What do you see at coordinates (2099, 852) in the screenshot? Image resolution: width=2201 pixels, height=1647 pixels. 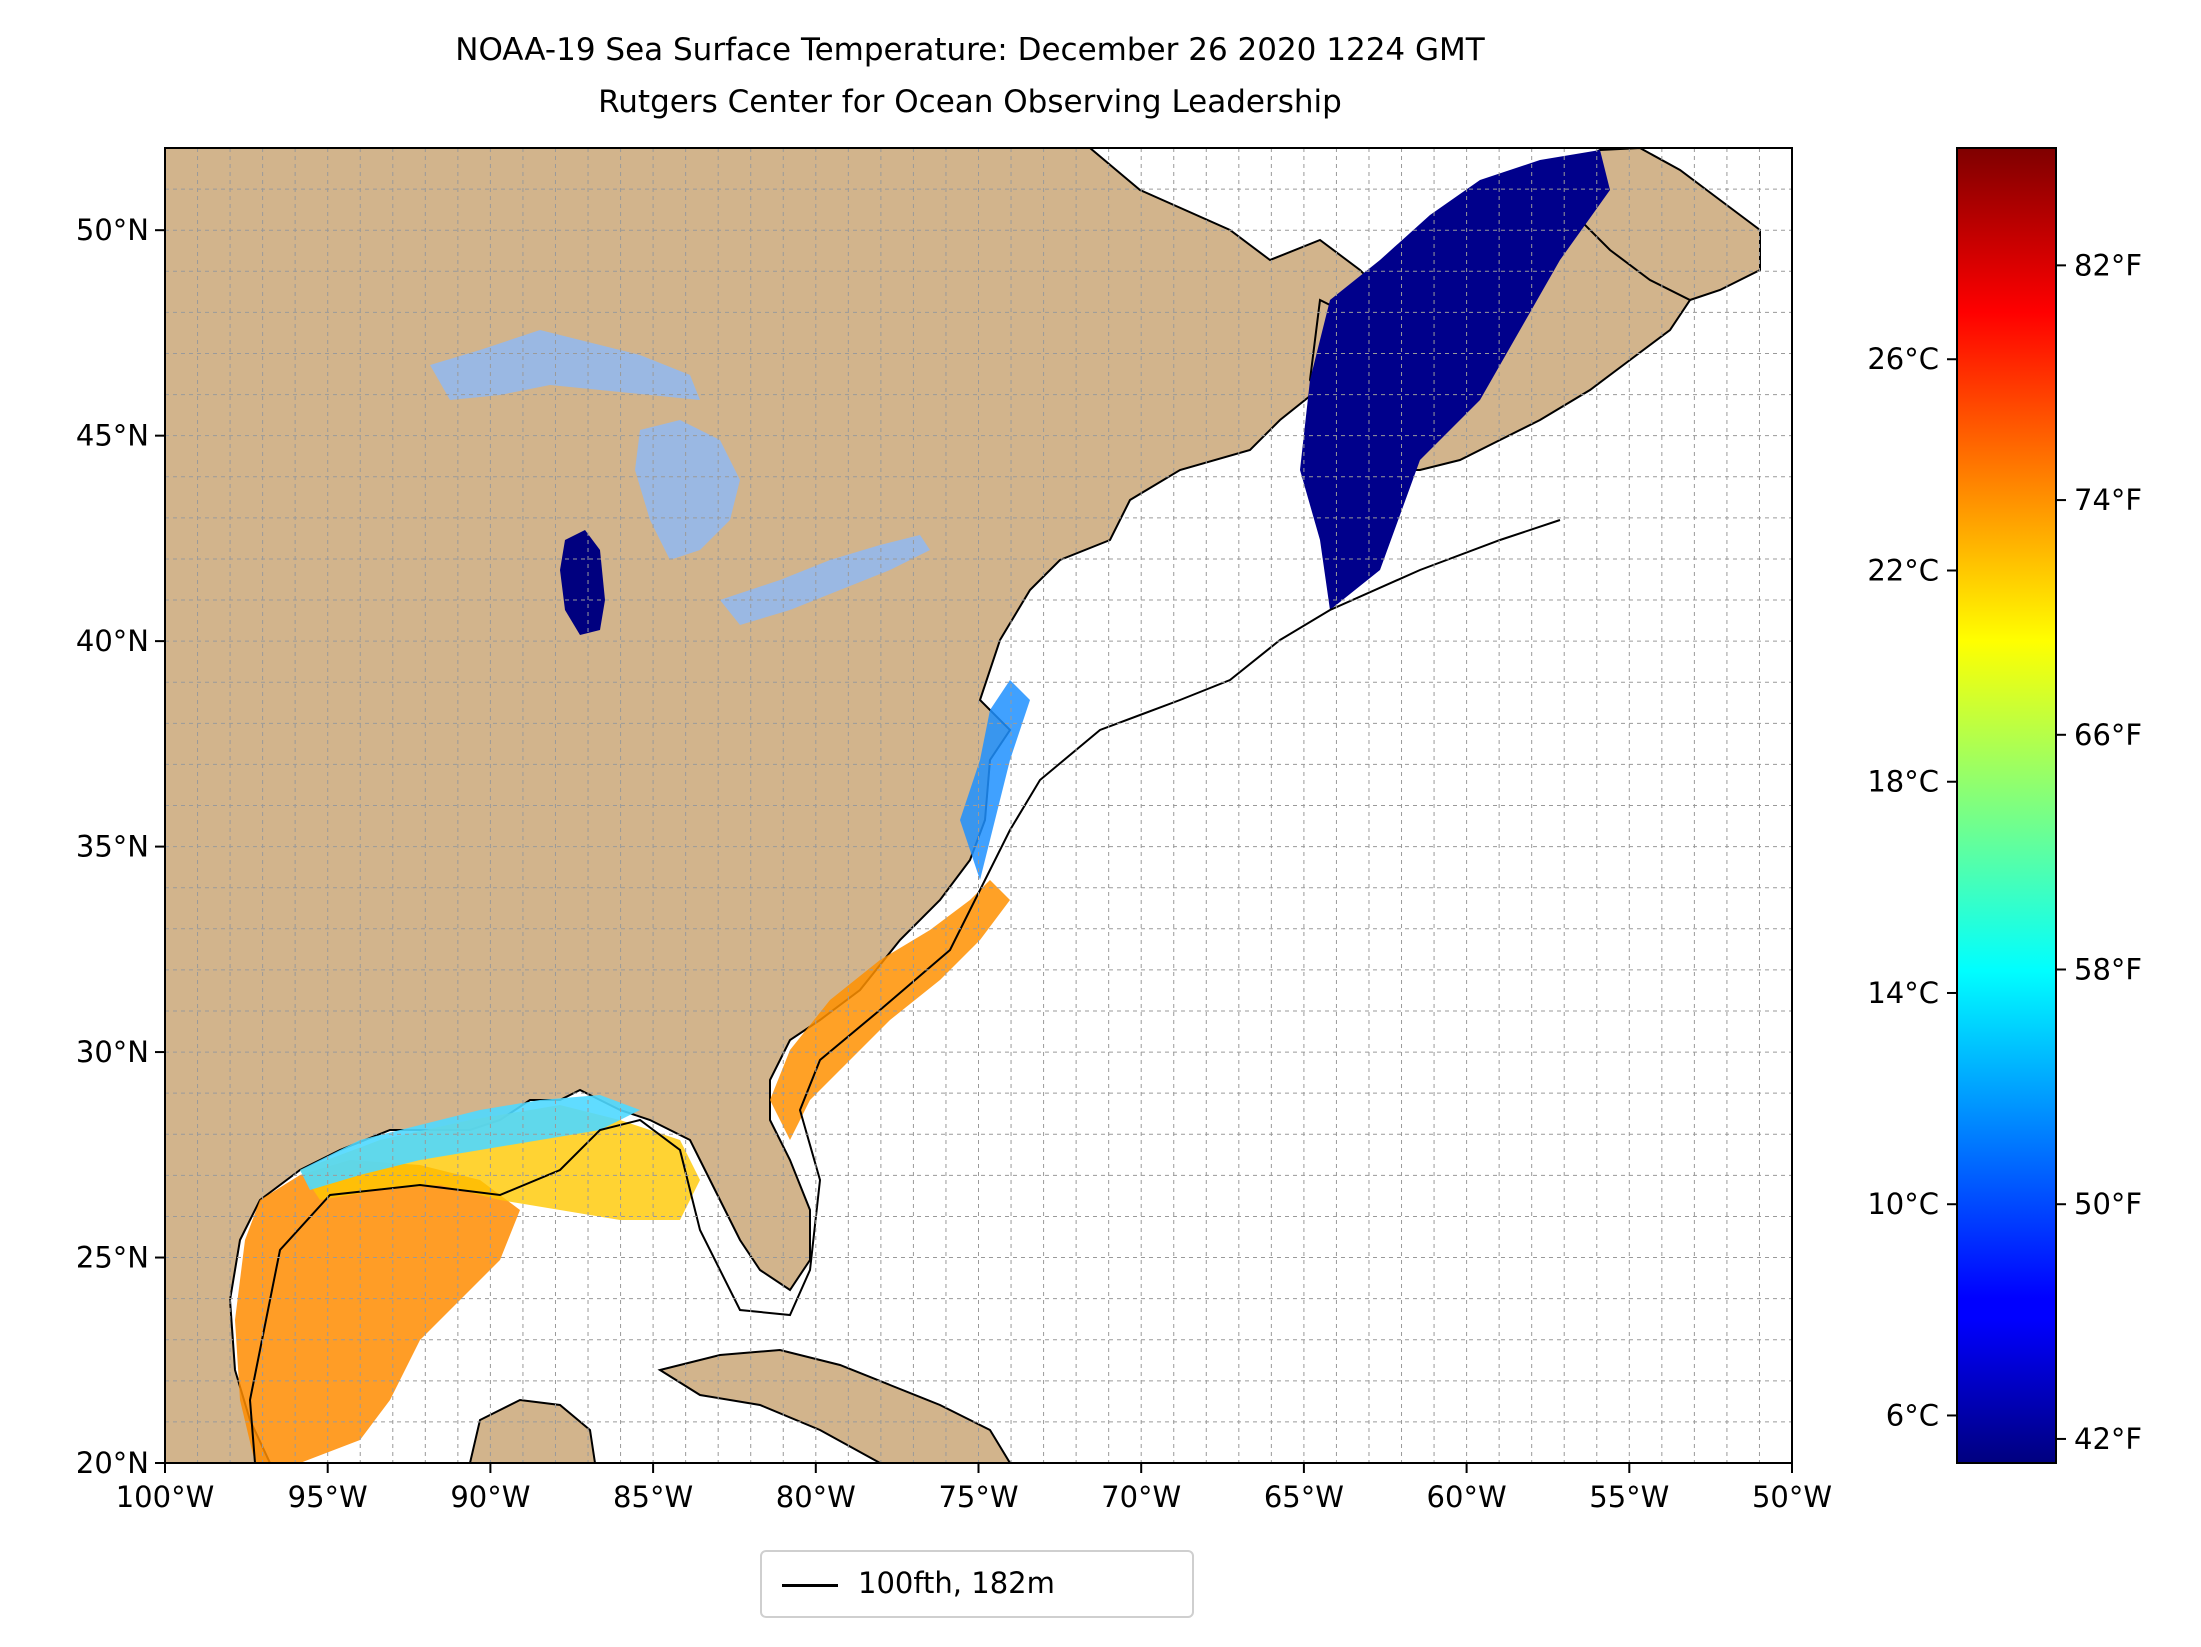 I see `colorbar-fahrenheit-ticks: 42°F 50°F 58°F 66°F 74°F 82°F` at bounding box center [2099, 852].